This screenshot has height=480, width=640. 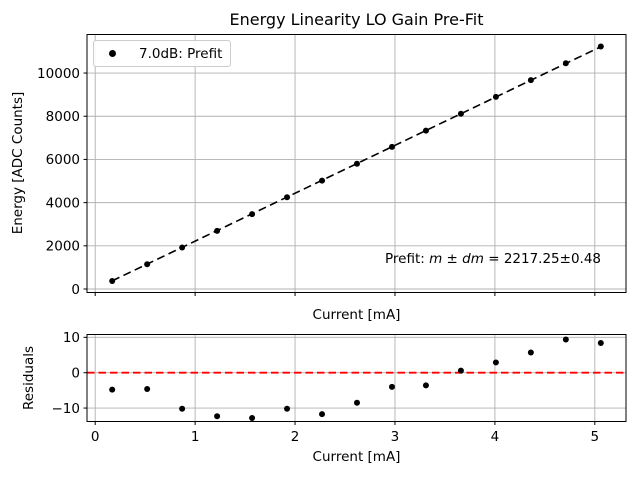 I want to click on x-tick-label: 4, so click(x=495, y=437).